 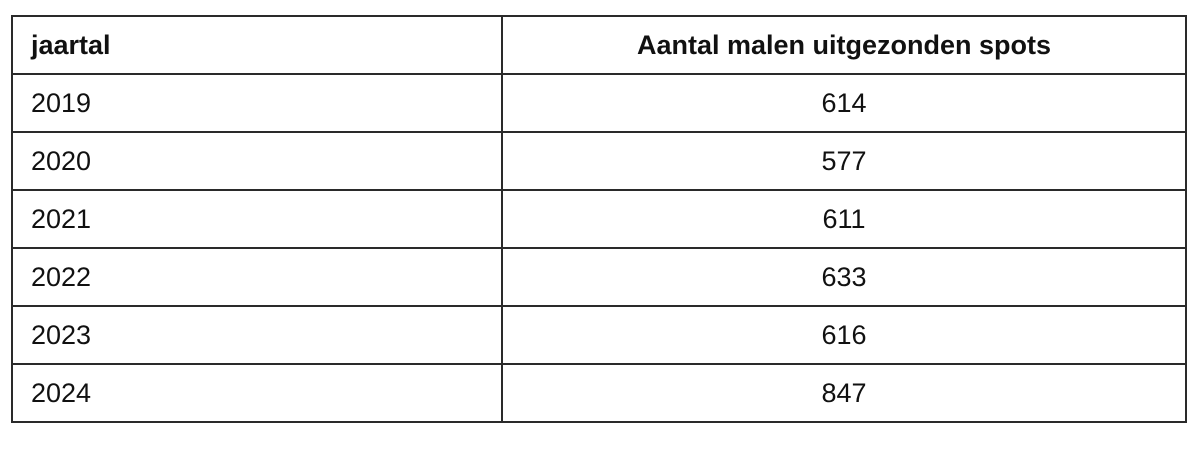 What do you see at coordinates (844, 219) in the screenshot?
I see `count-cell: 611` at bounding box center [844, 219].